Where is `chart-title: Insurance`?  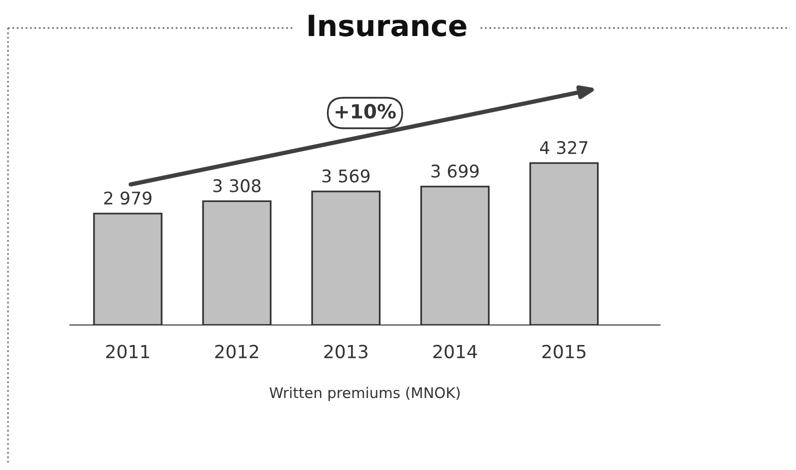
chart-title: Insurance is located at coordinates (387, 25).